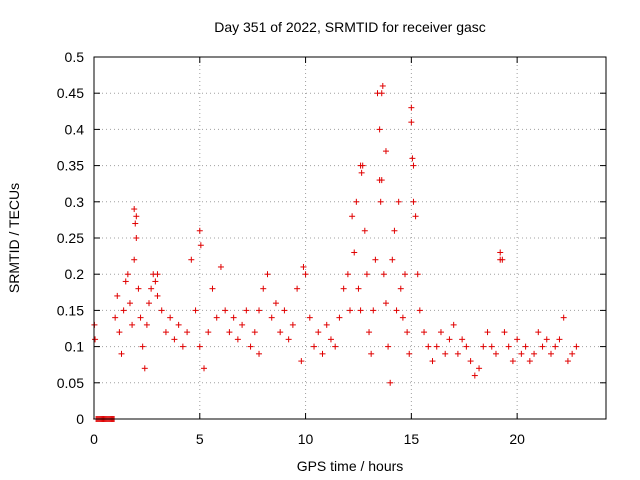  Describe the element at coordinates (75, 57) in the screenshot. I see `y-tick-label: 0.5` at that location.